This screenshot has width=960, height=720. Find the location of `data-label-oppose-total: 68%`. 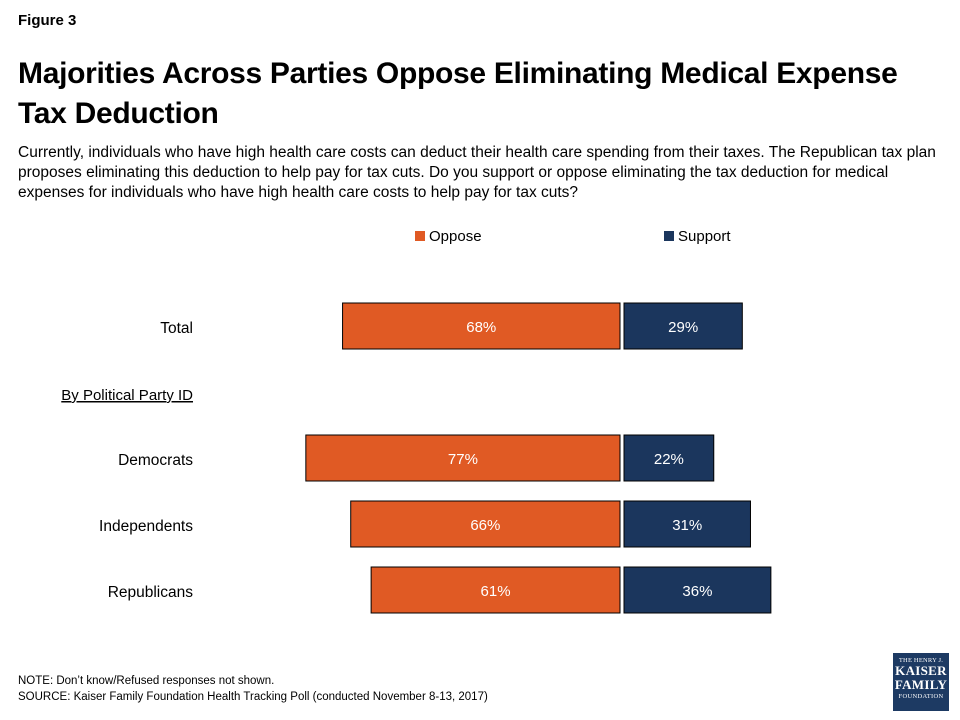

data-label-oppose-total: 68% is located at coordinates (481, 327).